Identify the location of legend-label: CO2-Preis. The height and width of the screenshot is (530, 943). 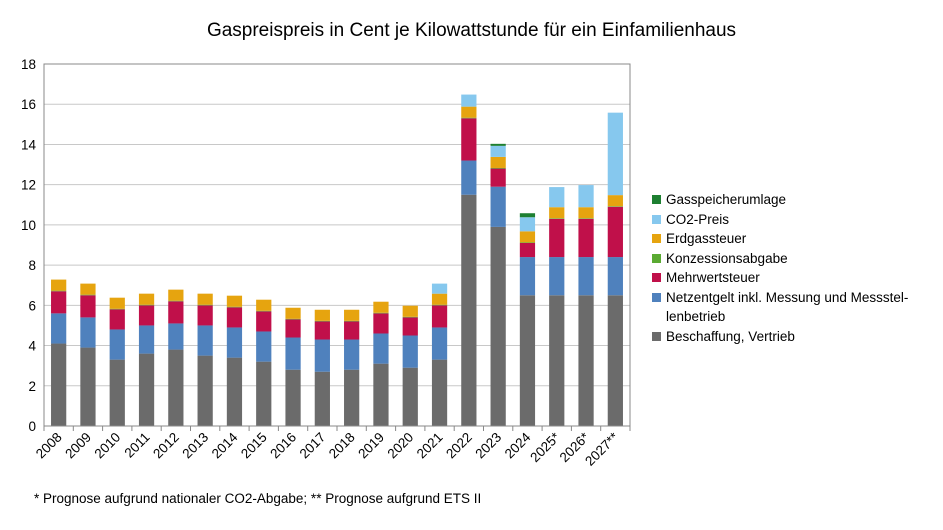
(698, 219).